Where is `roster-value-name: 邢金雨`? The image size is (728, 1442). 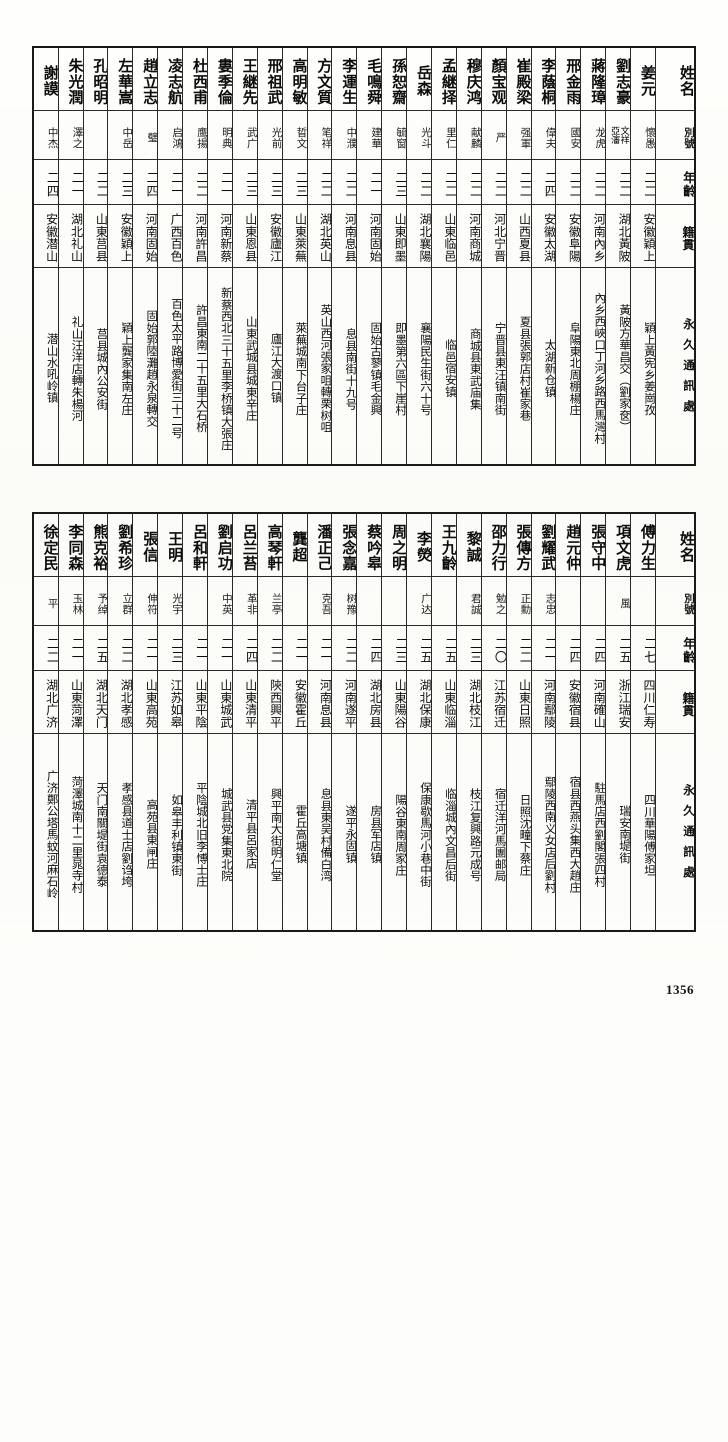
roster-value-name: 邢金雨 is located at coordinates (572, 81).